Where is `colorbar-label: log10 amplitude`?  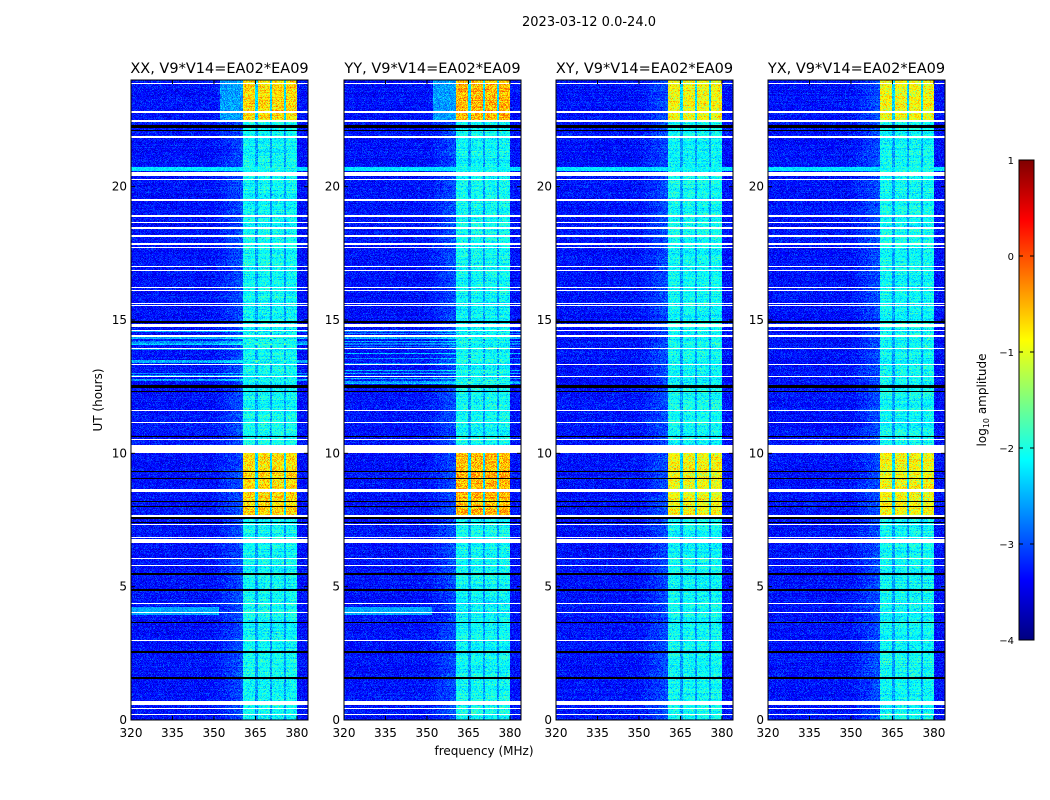 colorbar-label: log10 amplitude is located at coordinates (983, 400).